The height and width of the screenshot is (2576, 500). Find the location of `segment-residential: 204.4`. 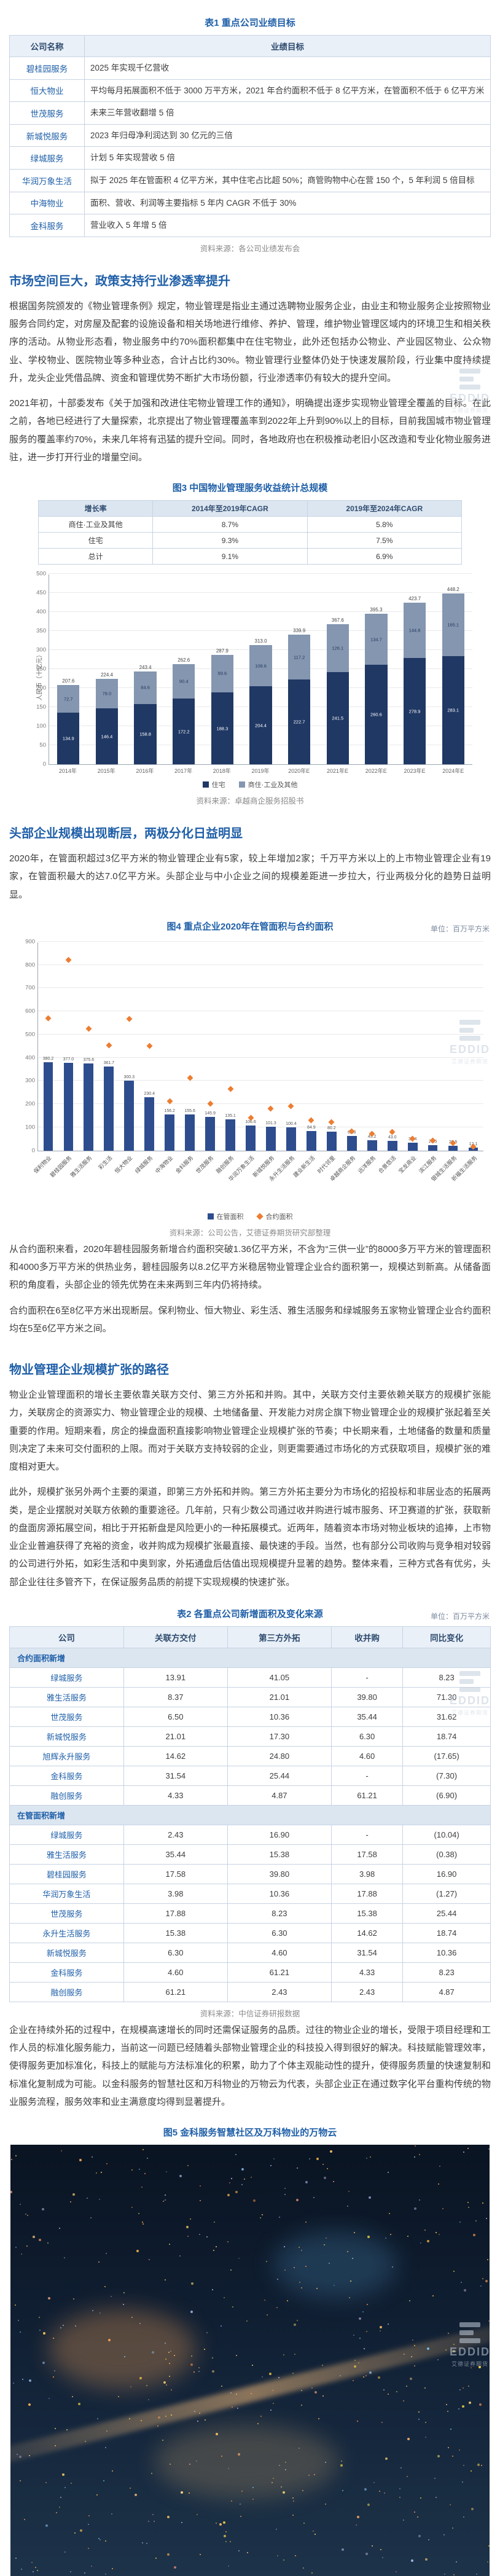

segment-residential: 204.4 is located at coordinates (260, 725).